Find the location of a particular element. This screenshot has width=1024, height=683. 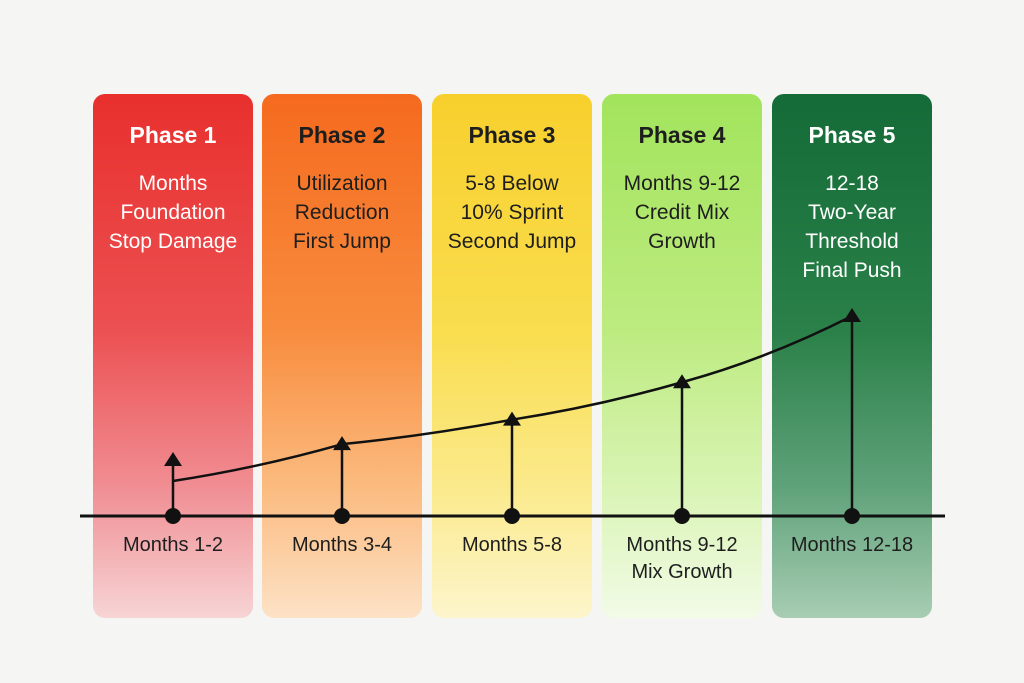

phase-bottom-label: Months 3-4 is located at coordinates (342, 545).